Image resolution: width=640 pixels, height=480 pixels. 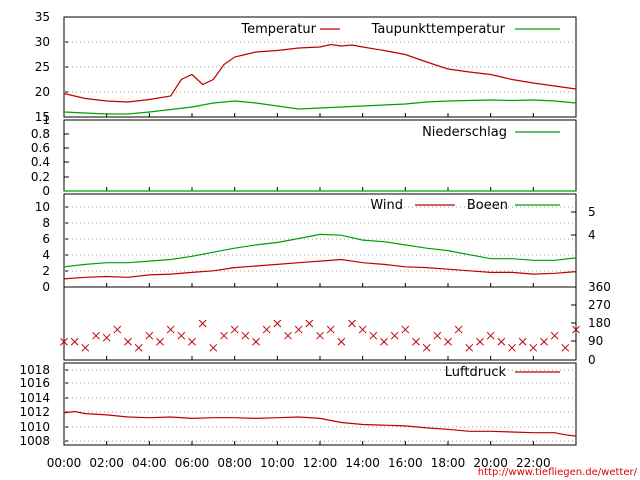 I want to click on x-tick-label: 06:00, so click(x=192, y=463).